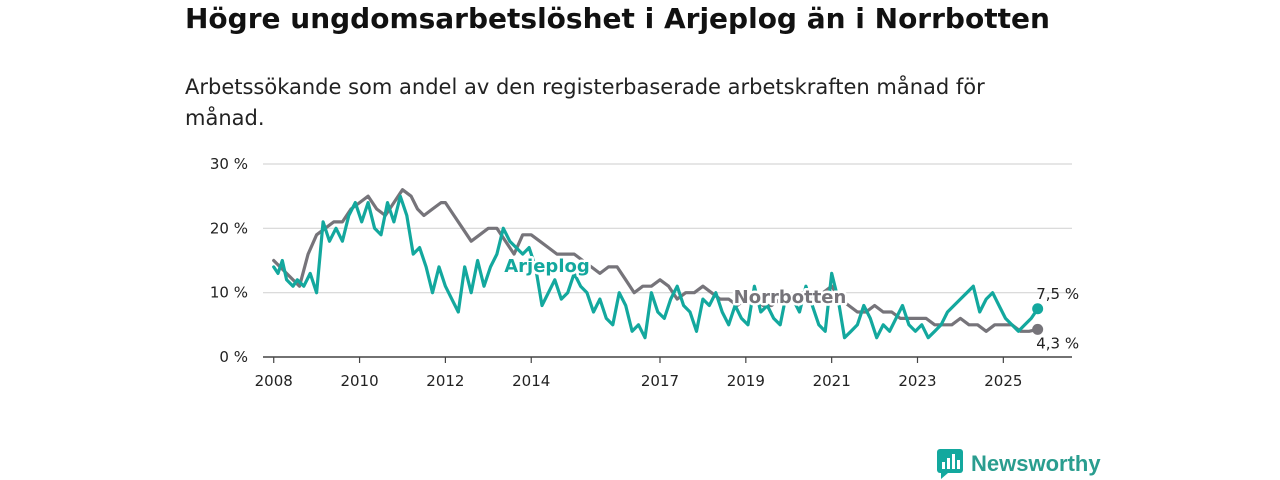  What do you see at coordinates (917, 381) in the screenshot?
I see `x-tick-label: 2023` at bounding box center [917, 381].